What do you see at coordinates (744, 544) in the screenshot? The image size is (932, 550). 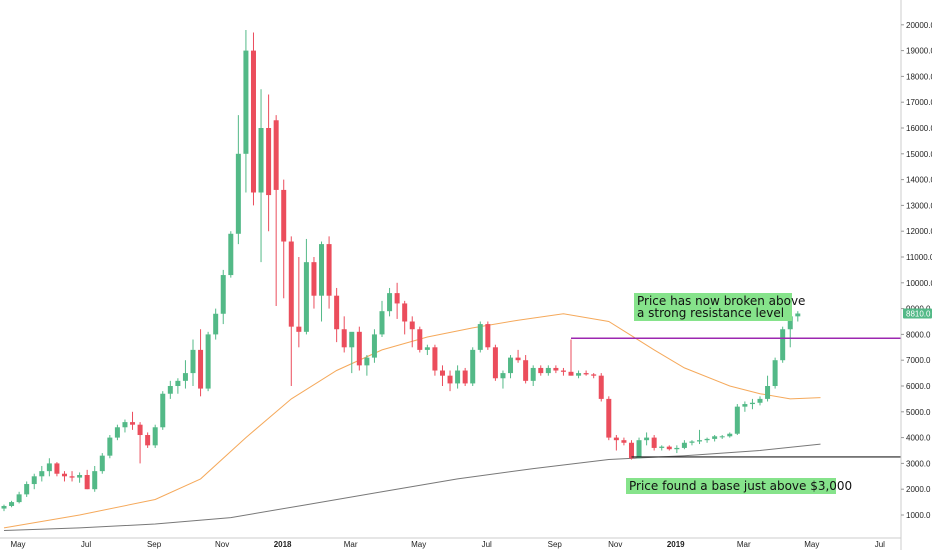 I see `time-tick-label: Mar` at bounding box center [744, 544].